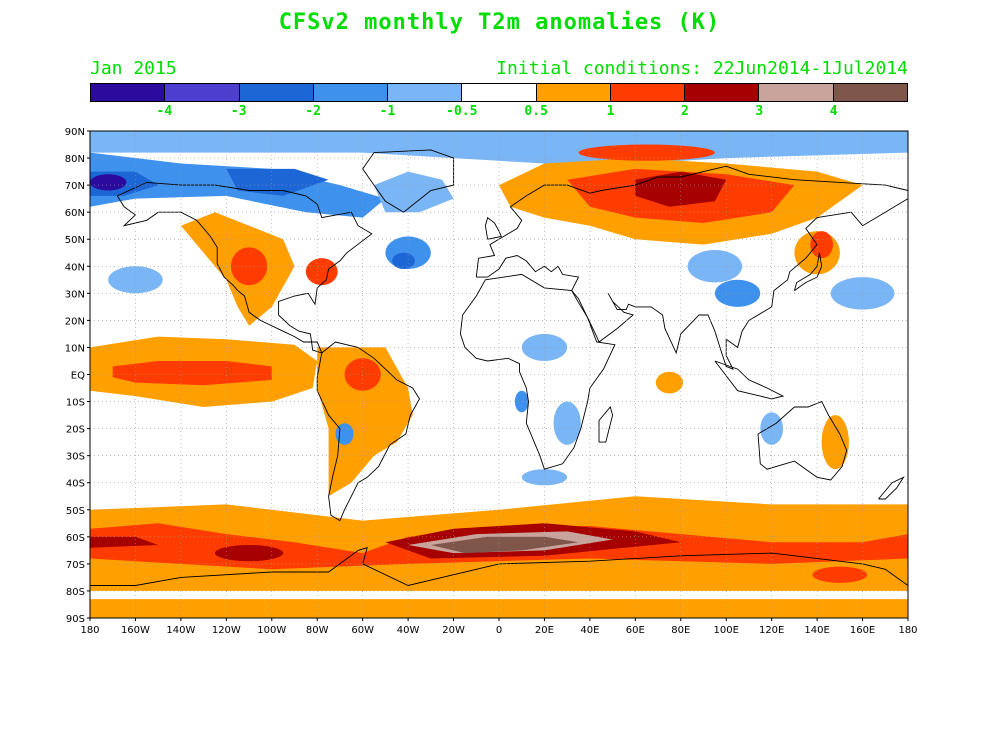 The image size is (999, 750). Describe the element at coordinates (749, 380) in the screenshot. I see `coastline-indonesia` at that location.